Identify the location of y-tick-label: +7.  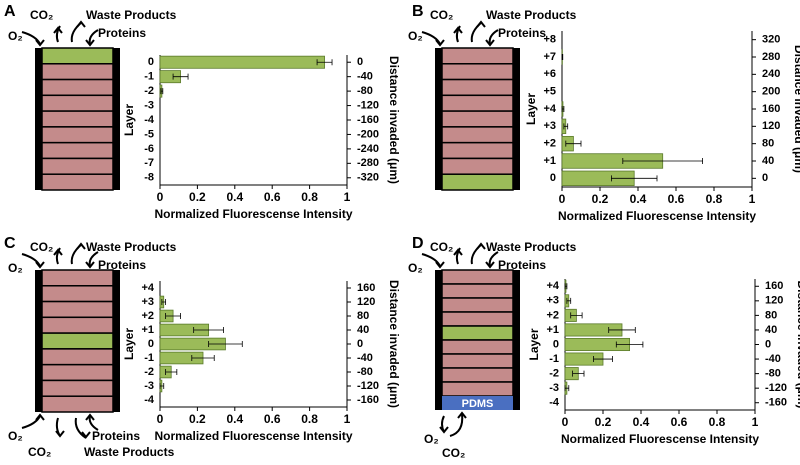
(549, 57).